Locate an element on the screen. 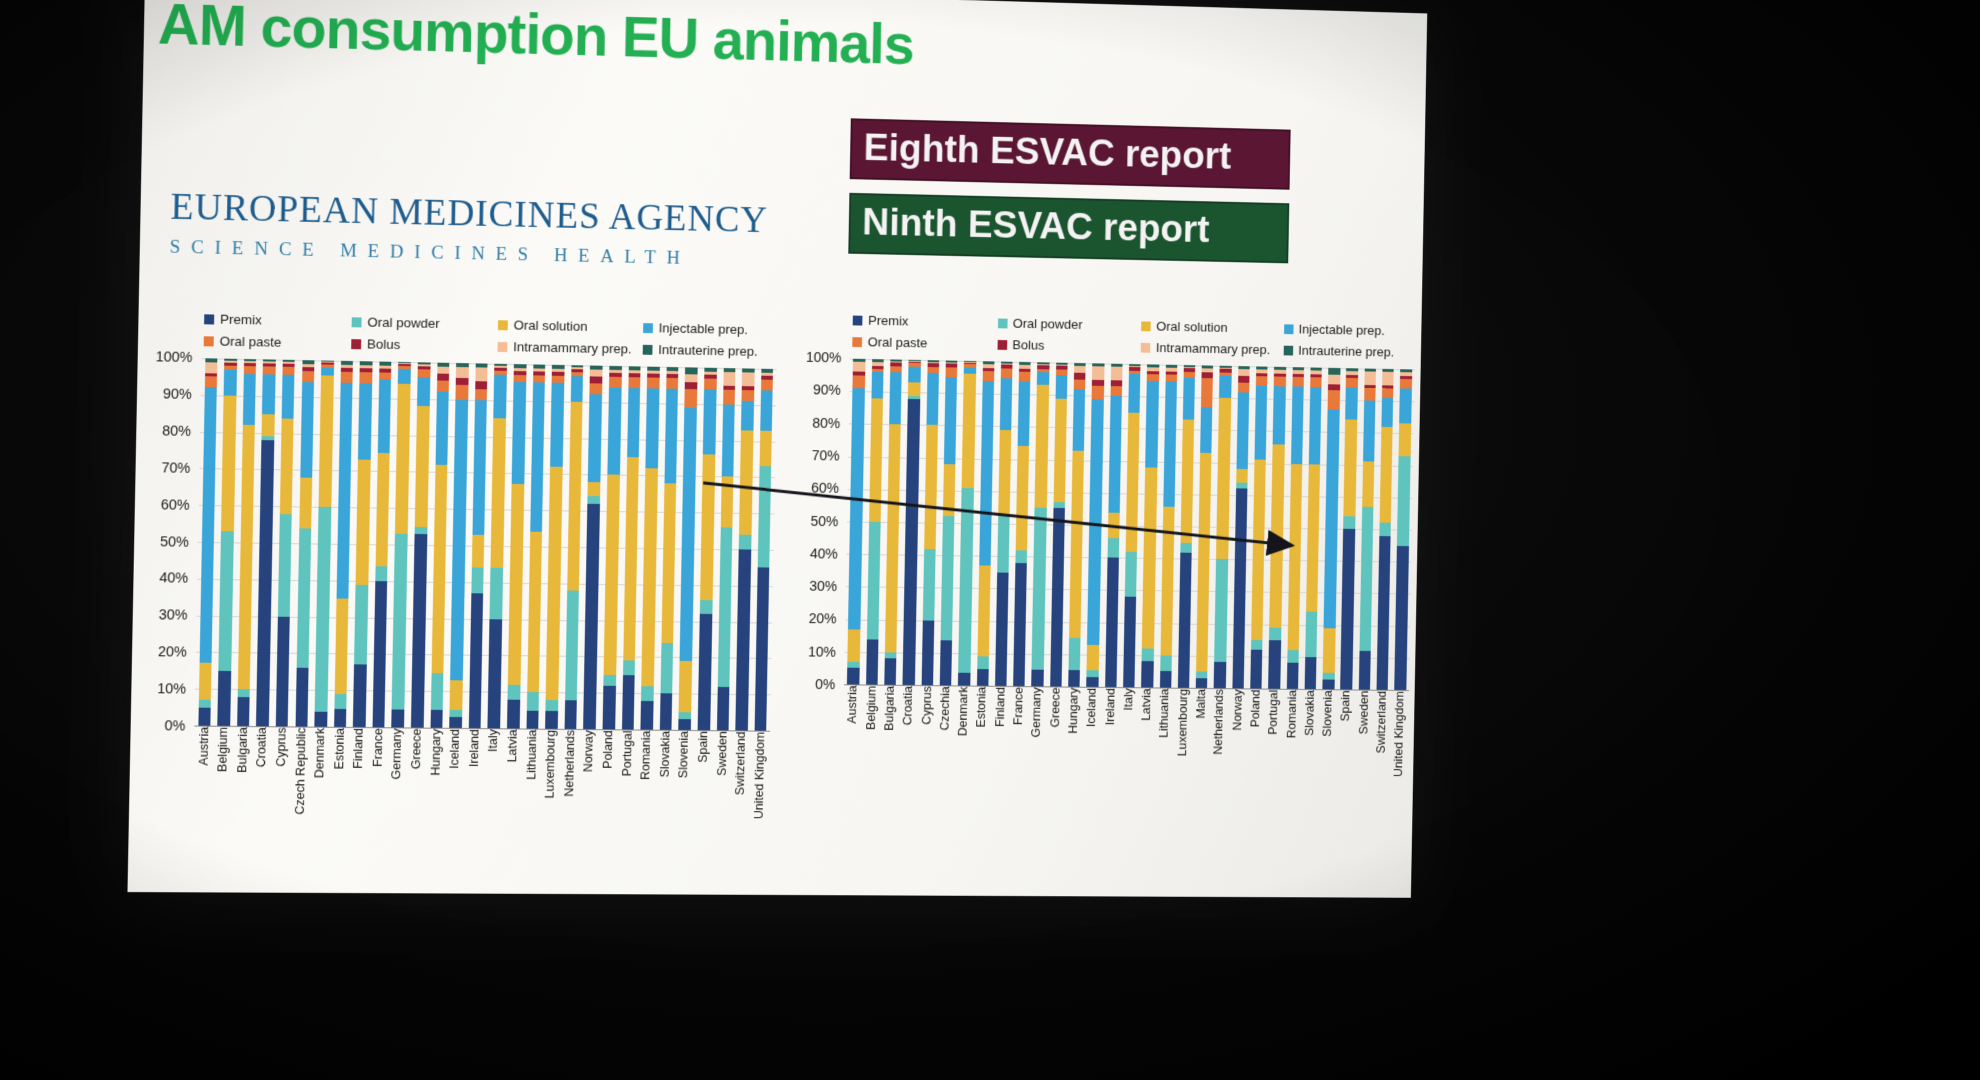 The width and height of the screenshot is (1980, 1080). x-label: Portugal is located at coordinates (1273, 712).